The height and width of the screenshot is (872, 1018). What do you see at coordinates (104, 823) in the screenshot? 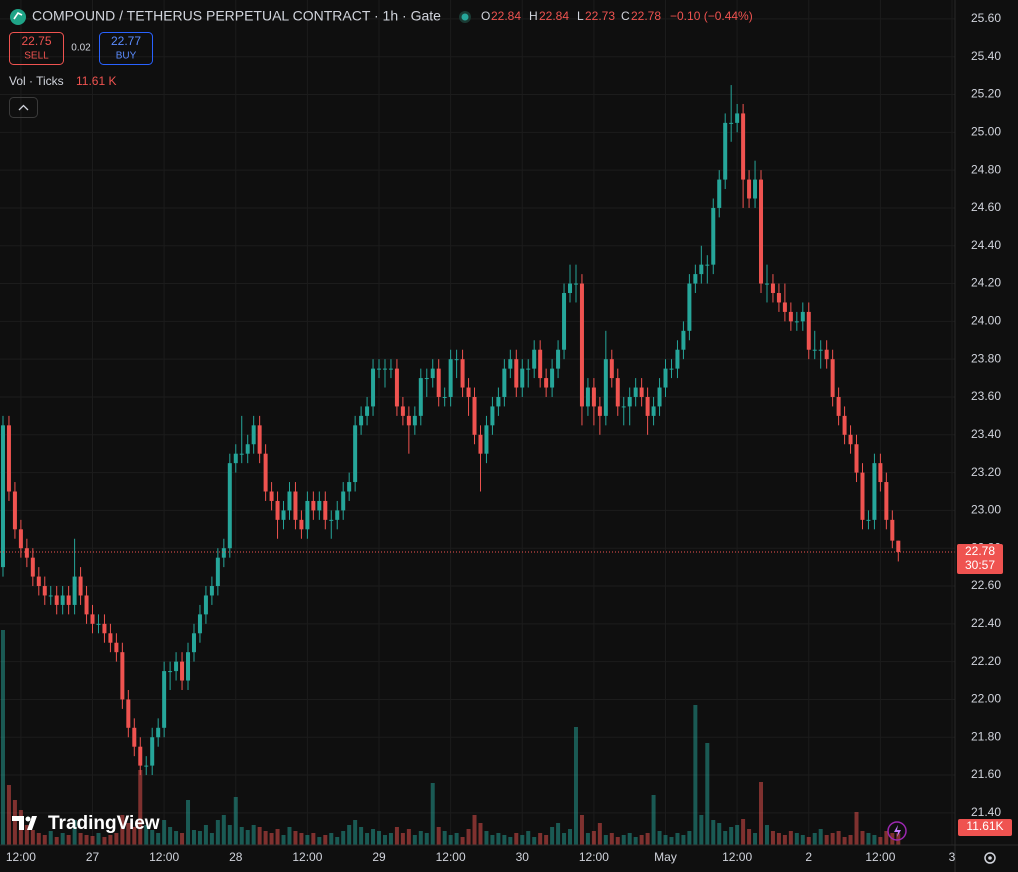
I see `brand-name: TradingView` at bounding box center [104, 823].